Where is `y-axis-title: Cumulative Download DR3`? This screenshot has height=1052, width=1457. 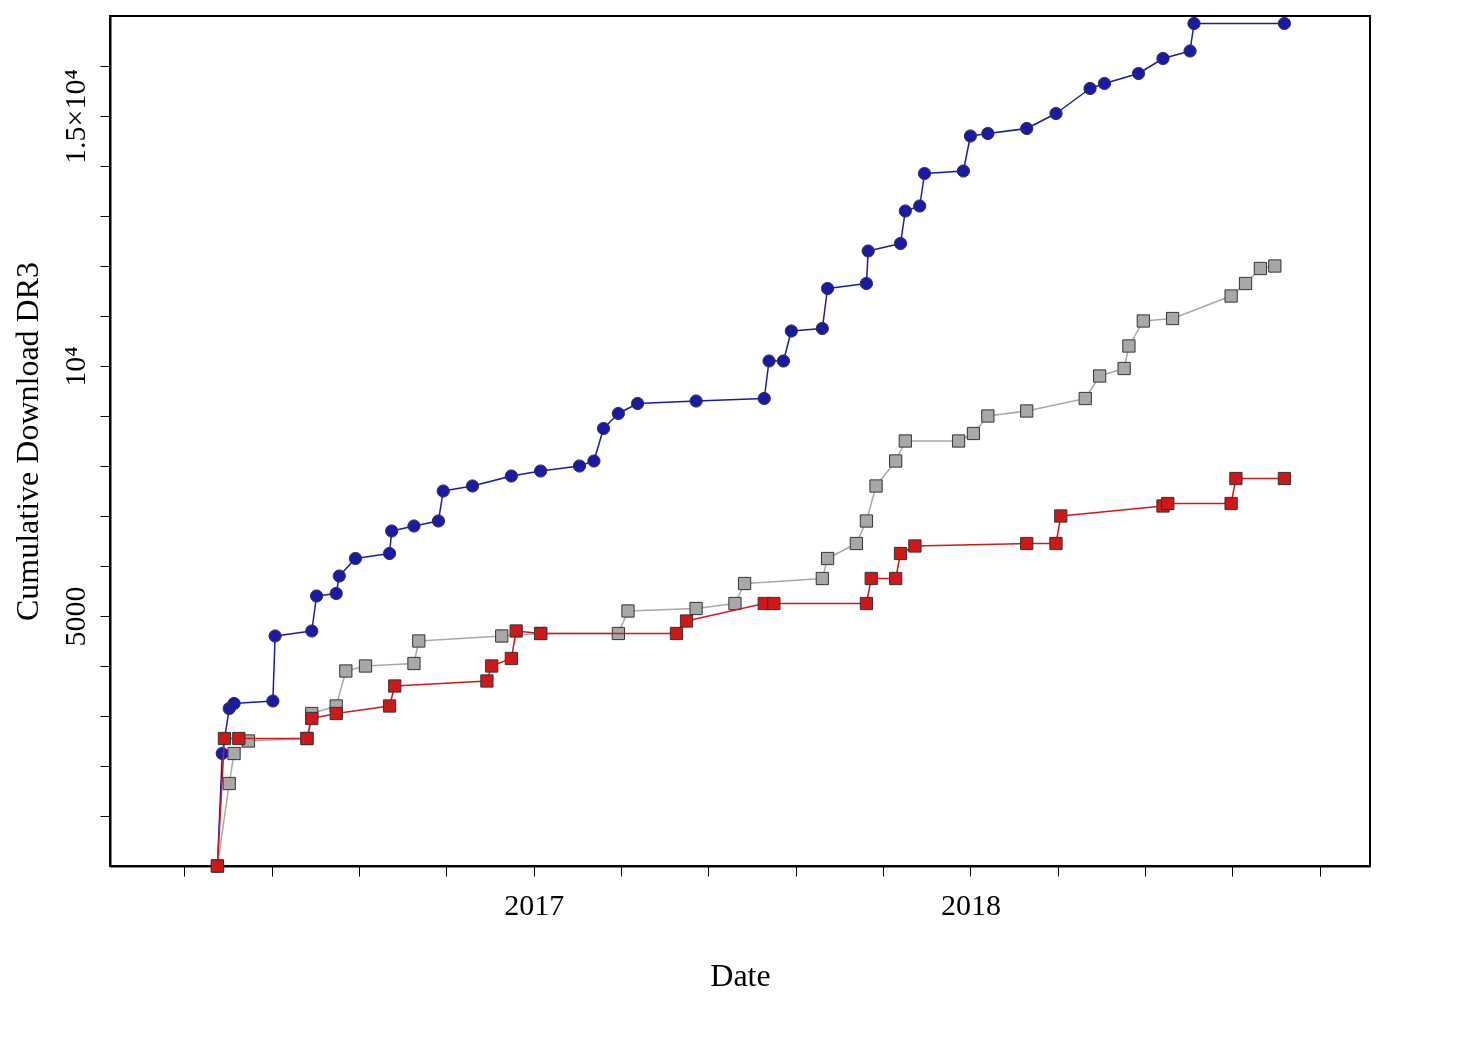 y-axis-title: Cumulative Download DR3 is located at coordinates (26, 441).